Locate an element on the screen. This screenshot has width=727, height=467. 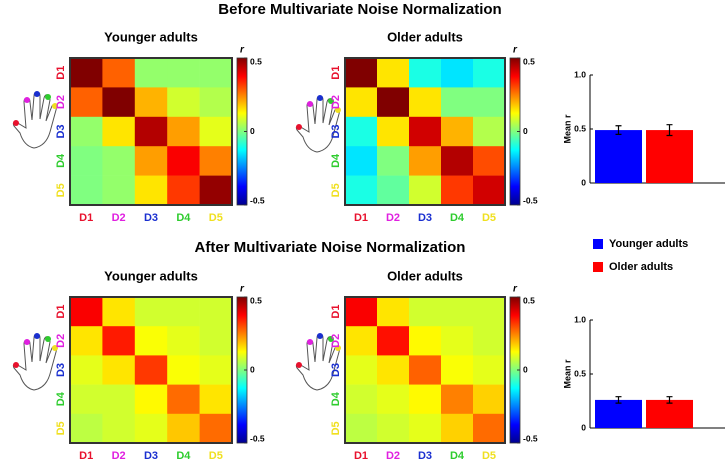
heatmap-title: Older adults is located at coordinates (425, 36).